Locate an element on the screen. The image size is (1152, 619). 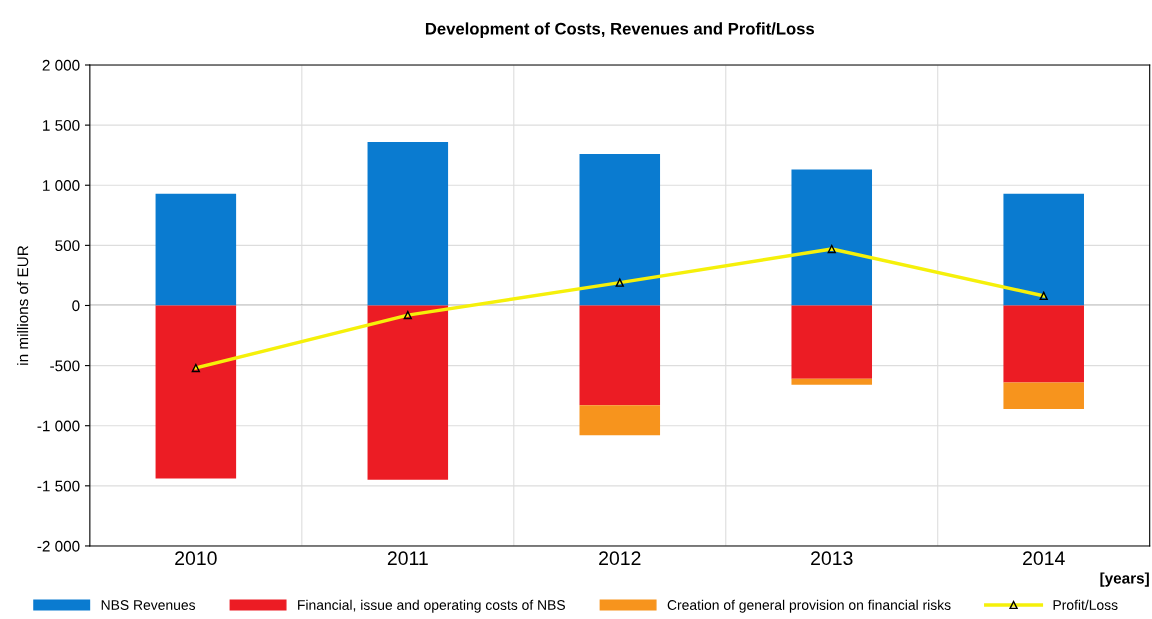
y-tick-label: -1 000 is located at coordinates (58, 426).